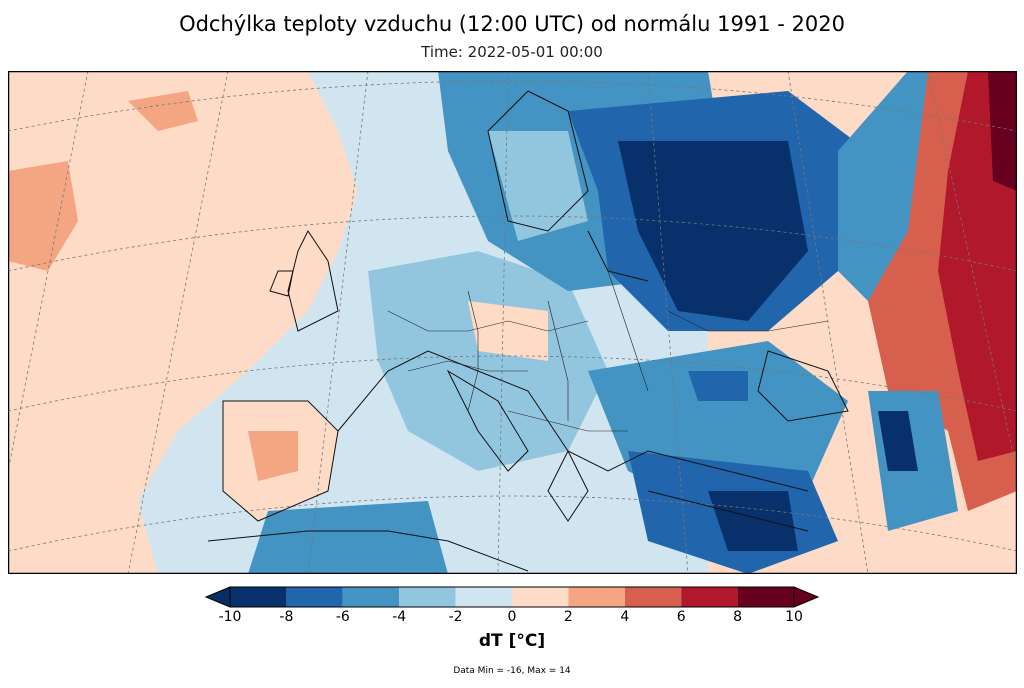 The height and width of the screenshot is (688, 1024). I want to click on colorbar-border, so click(512, 597).